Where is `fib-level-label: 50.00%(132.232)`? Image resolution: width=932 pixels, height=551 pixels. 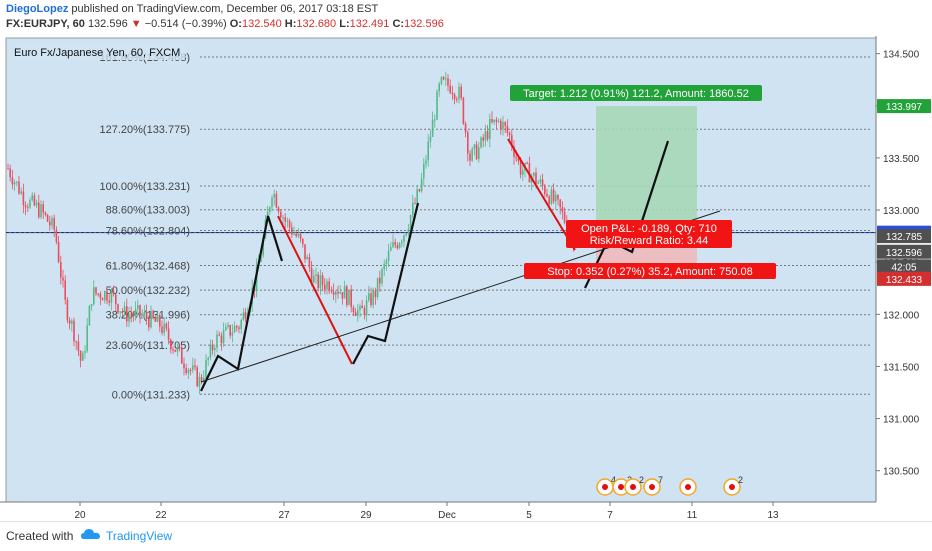
fib-level-label: 50.00%(132.232) is located at coordinates (148, 291).